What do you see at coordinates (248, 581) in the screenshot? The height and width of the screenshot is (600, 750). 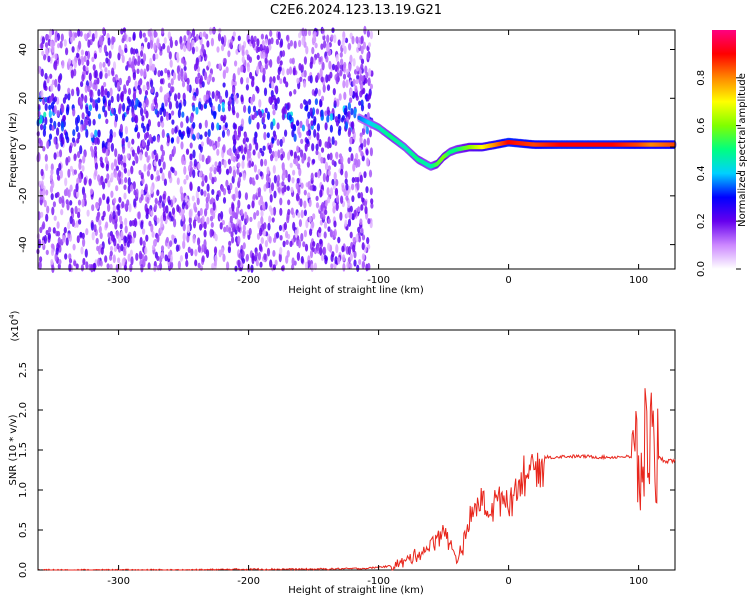 I see `x-tick-label: -200` at bounding box center [248, 581].